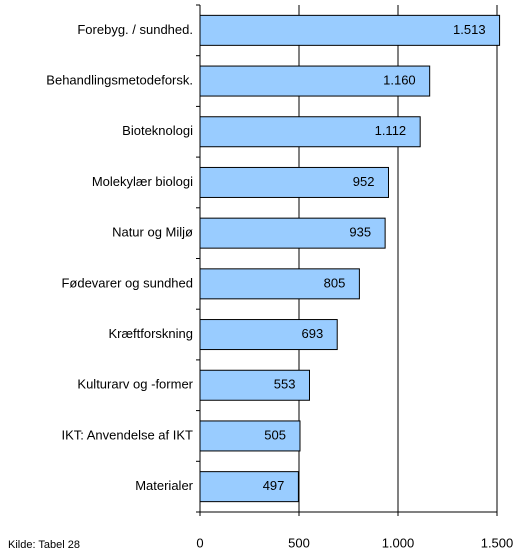 The image size is (515, 551). I want to click on y-tick-label: Behandlingsmetodeforsk., so click(119, 79).